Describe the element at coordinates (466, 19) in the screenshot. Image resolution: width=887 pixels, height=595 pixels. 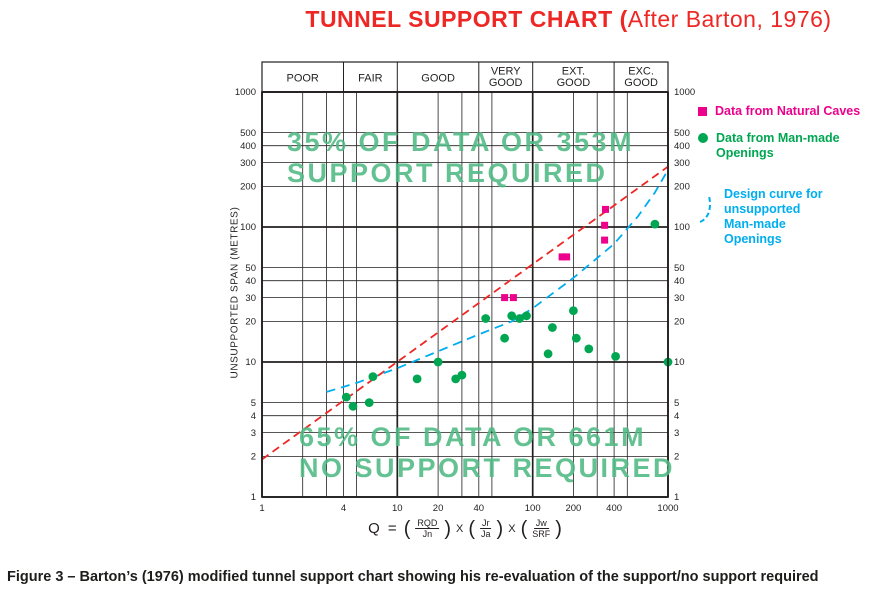
I see `chart-title-main: TUNNEL SUPPORT CHART (` at that location.